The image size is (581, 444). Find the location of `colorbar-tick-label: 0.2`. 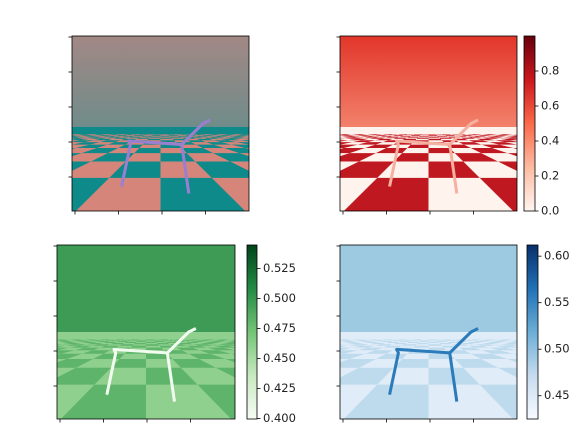

colorbar-tick-label: 0.2 is located at coordinates (550, 176).